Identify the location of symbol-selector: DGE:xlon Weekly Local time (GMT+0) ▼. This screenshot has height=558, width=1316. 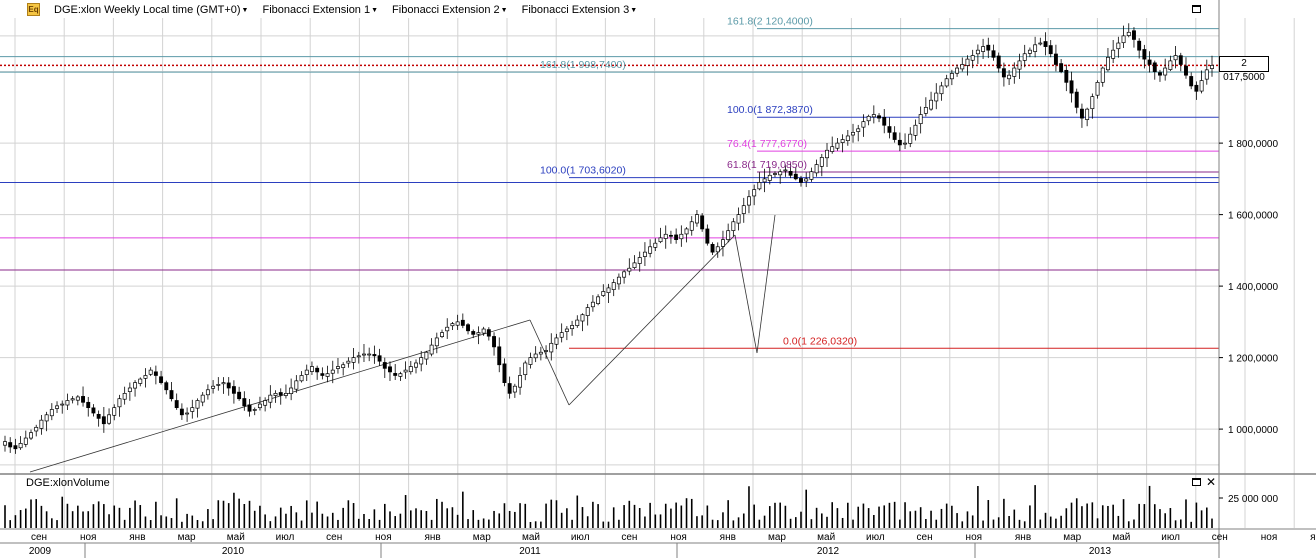
(151, 10).